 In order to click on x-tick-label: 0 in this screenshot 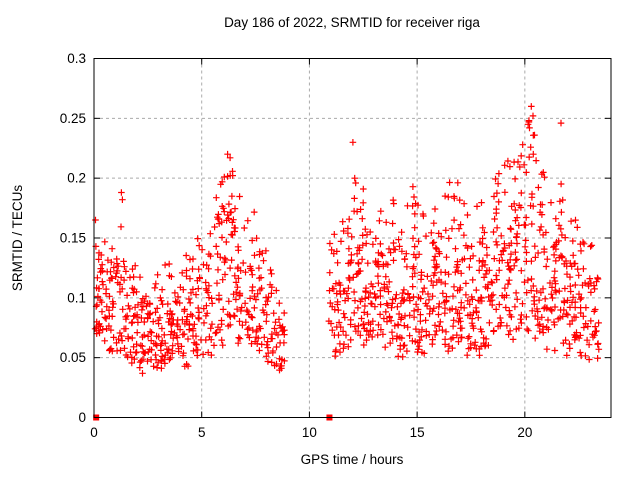, I will do `click(94, 432)`.